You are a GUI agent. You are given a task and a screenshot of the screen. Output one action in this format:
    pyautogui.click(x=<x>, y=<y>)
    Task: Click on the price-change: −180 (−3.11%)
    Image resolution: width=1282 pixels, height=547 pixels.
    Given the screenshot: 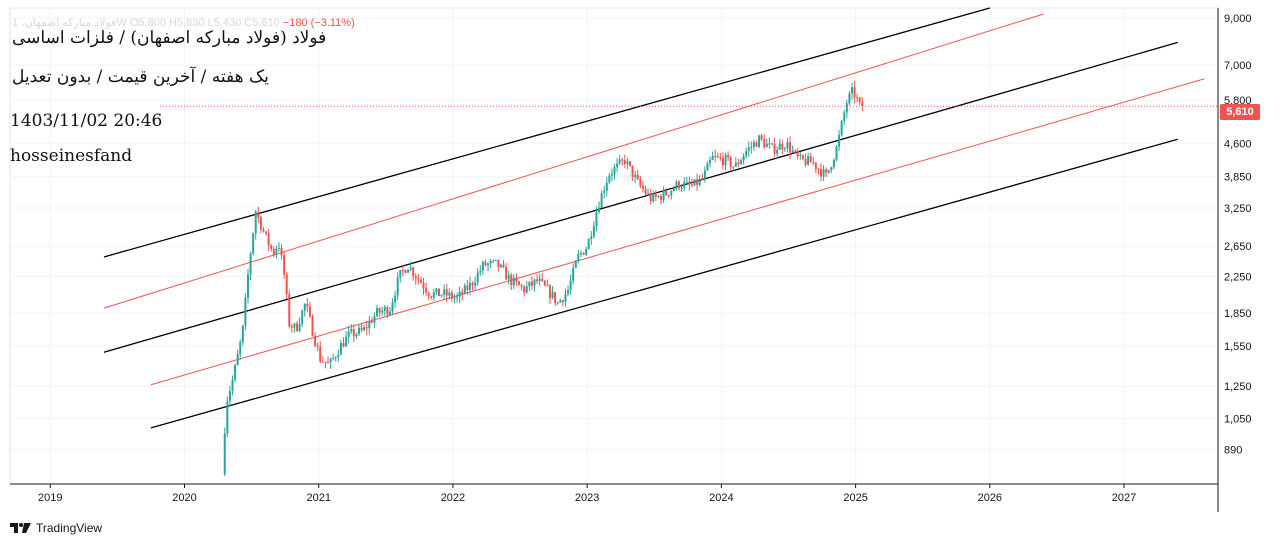 What is the action you would take?
    pyautogui.click(x=318, y=23)
    